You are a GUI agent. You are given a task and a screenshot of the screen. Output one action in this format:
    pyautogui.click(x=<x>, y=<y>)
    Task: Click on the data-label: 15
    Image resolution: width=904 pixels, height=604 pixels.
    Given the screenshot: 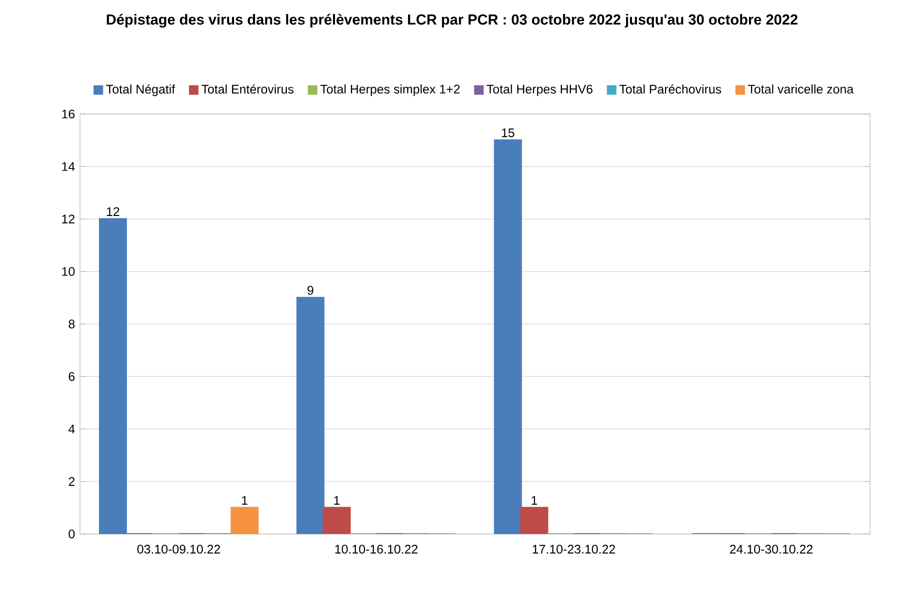 What is the action you would take?
    pyautogui.click(x=508, y=133)
    